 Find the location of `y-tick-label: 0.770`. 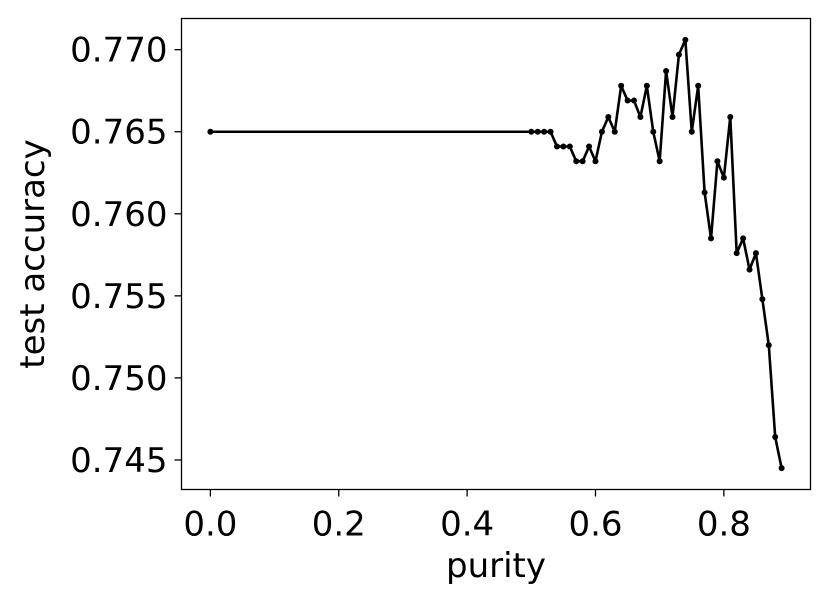

y-tick-label: 0.770 is located at coordinates (118, 51).